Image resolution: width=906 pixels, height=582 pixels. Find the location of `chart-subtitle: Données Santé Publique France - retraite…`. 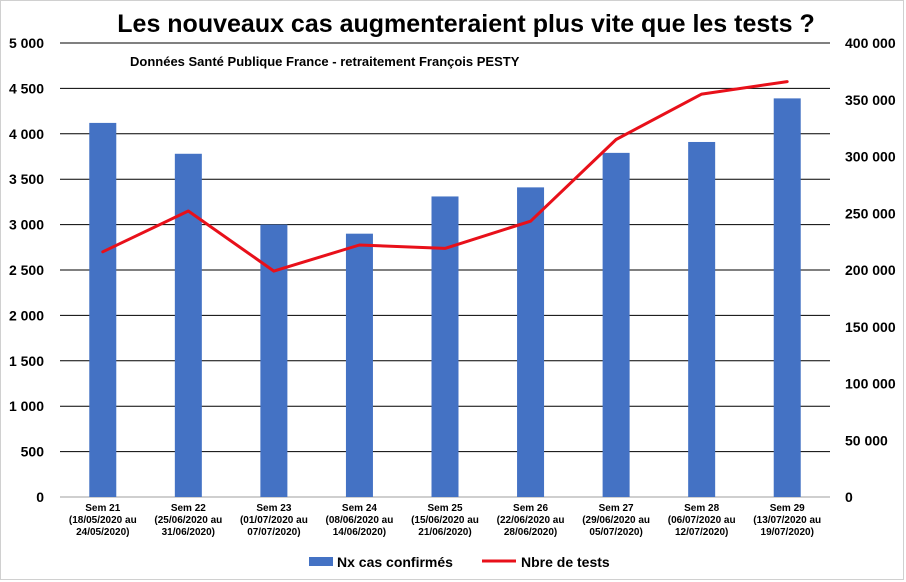

chart-subtitle: Données Santé Publique France - retraite… is located at coordinates (325, 61).